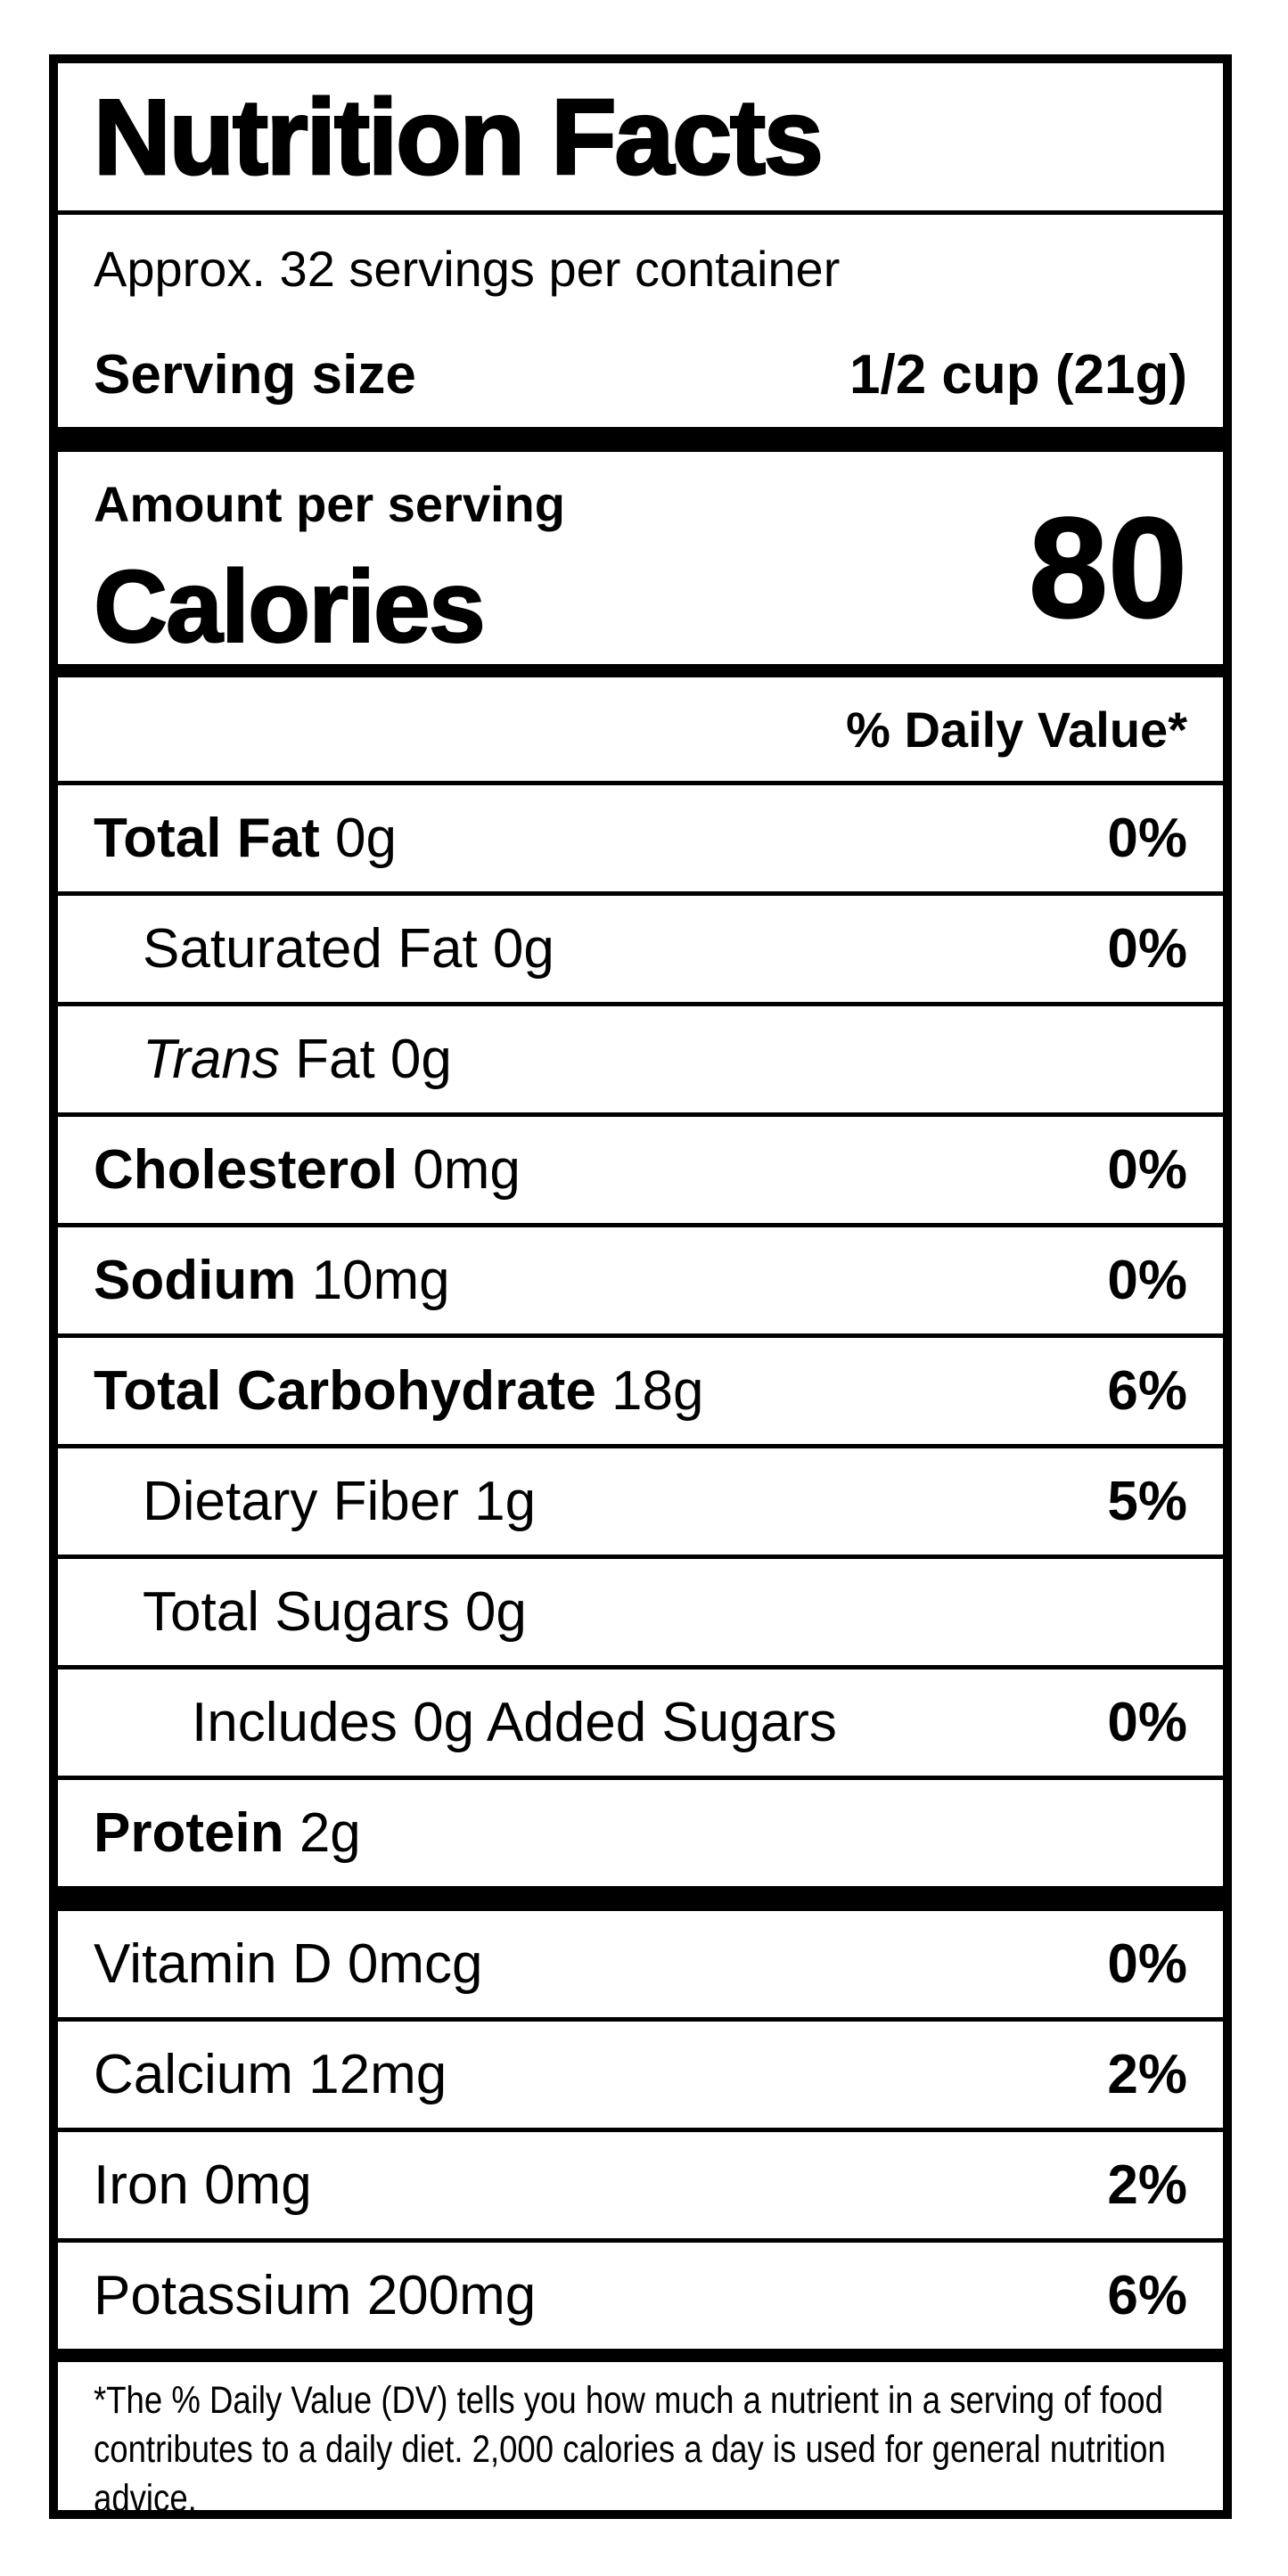 The image size is (1288, 2576). What do you see at coordinates (290, 607) in the screenshot?
I see `calories-label: Calories` at bounding box center [290, 607].